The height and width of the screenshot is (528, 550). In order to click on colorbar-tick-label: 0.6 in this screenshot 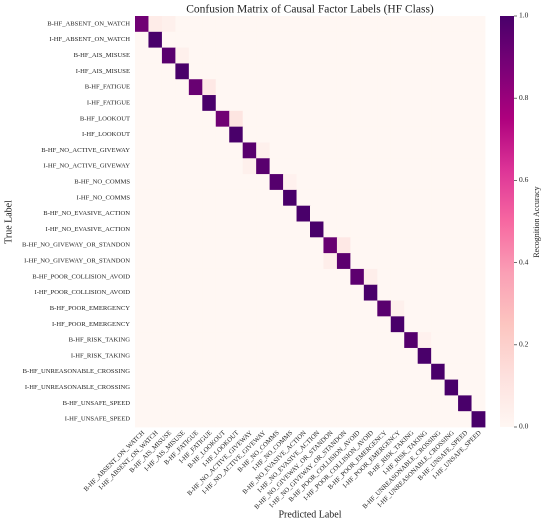, I will do `click(524, 179)`.